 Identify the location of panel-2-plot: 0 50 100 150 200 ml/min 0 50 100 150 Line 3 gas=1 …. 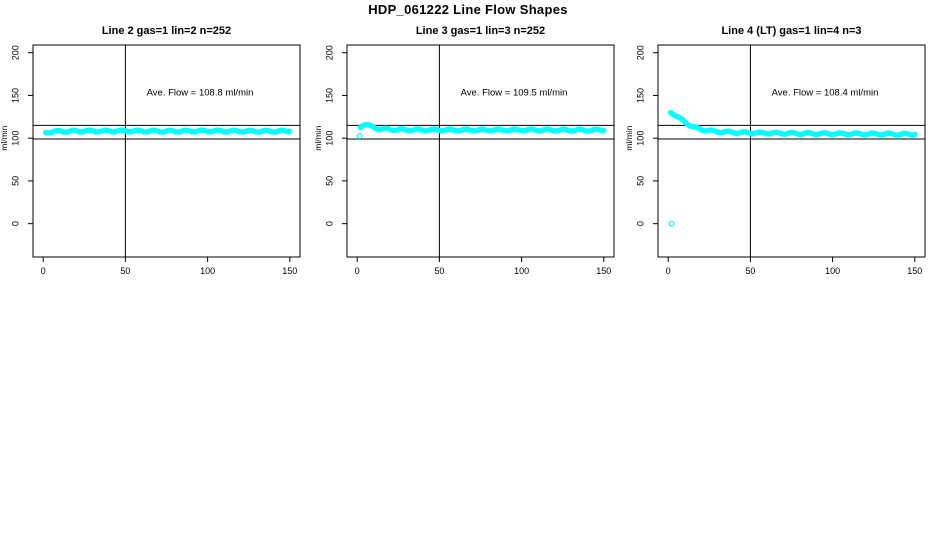
(464, 150).